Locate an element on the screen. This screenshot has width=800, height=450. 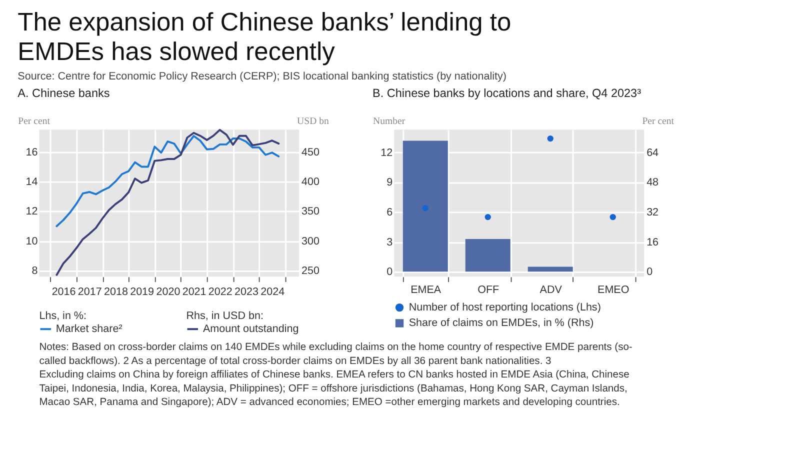
y-tick-label: 3 is located at coordinates (389, 242).